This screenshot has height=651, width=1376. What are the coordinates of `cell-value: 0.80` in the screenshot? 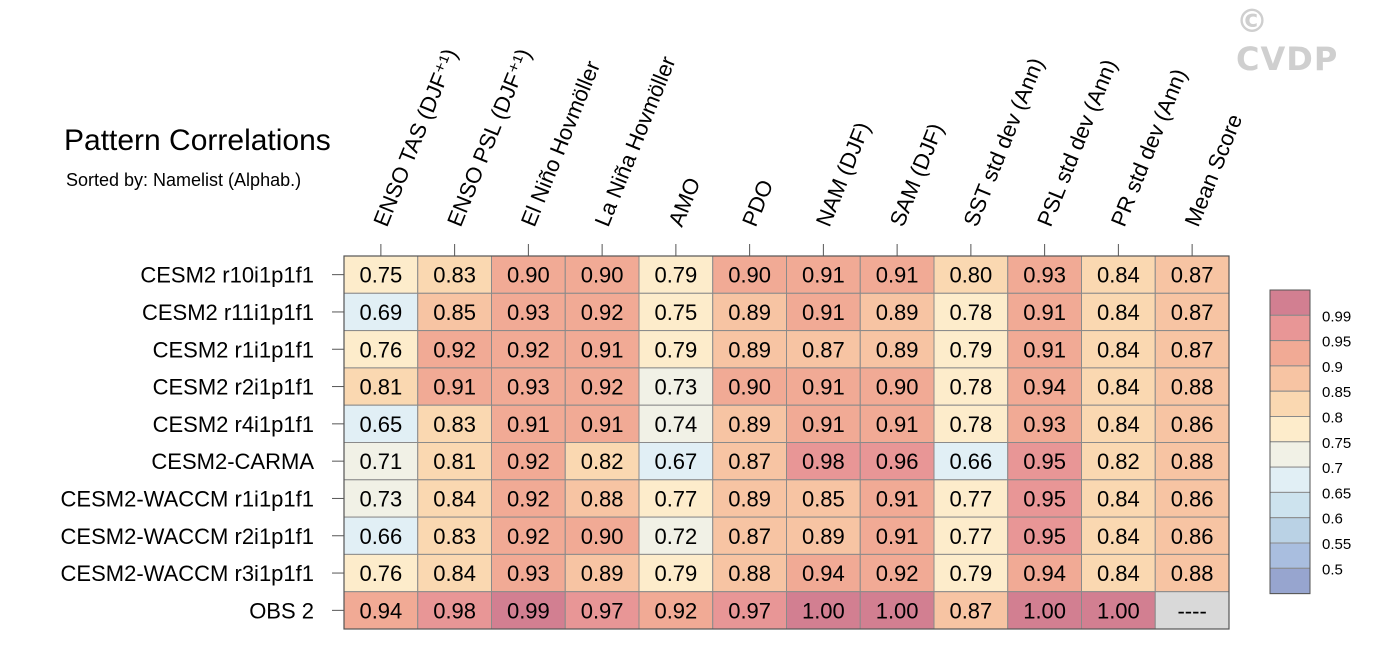 It's located at (970, 275).